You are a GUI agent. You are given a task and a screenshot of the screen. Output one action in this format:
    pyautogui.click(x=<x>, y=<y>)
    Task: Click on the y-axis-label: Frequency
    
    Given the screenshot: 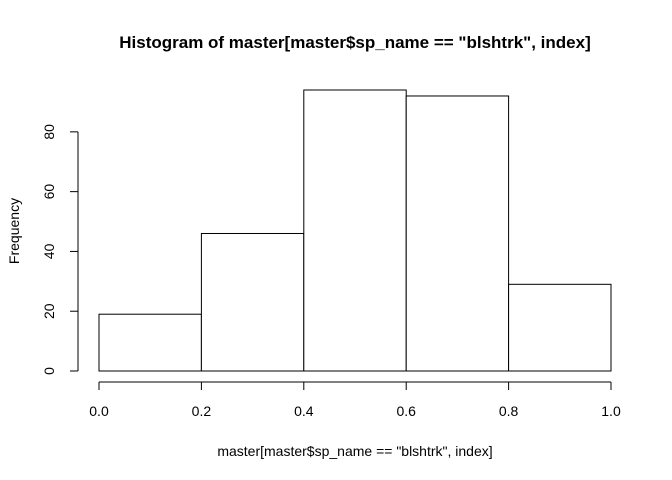 What is the action you would take?
    pyautogui.click(x=14, y=231)
    